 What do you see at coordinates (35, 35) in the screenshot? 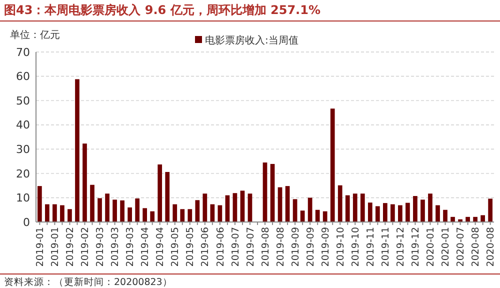
I see `y-axis-title: 单位：亿元` at bounding box center [35, 35].